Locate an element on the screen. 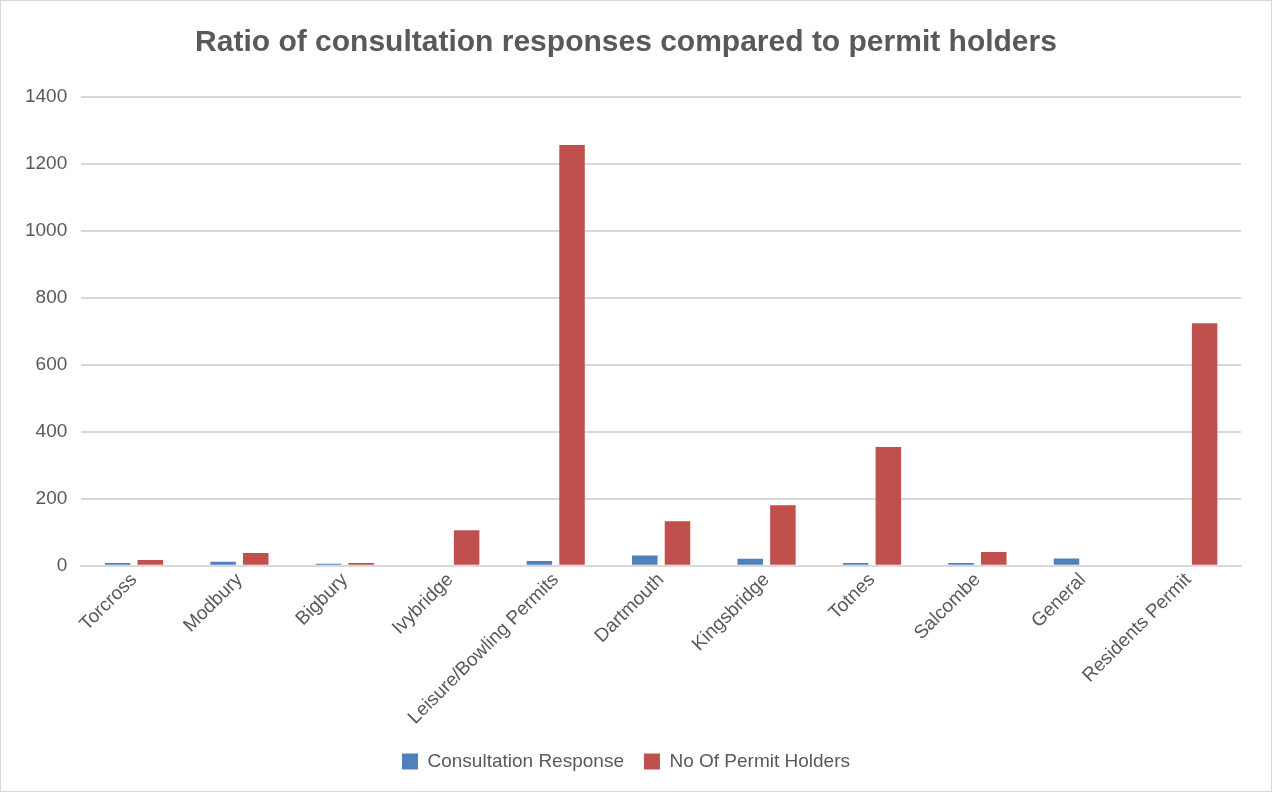  y-tick-label: 800 is located at coordinates (51, 297).